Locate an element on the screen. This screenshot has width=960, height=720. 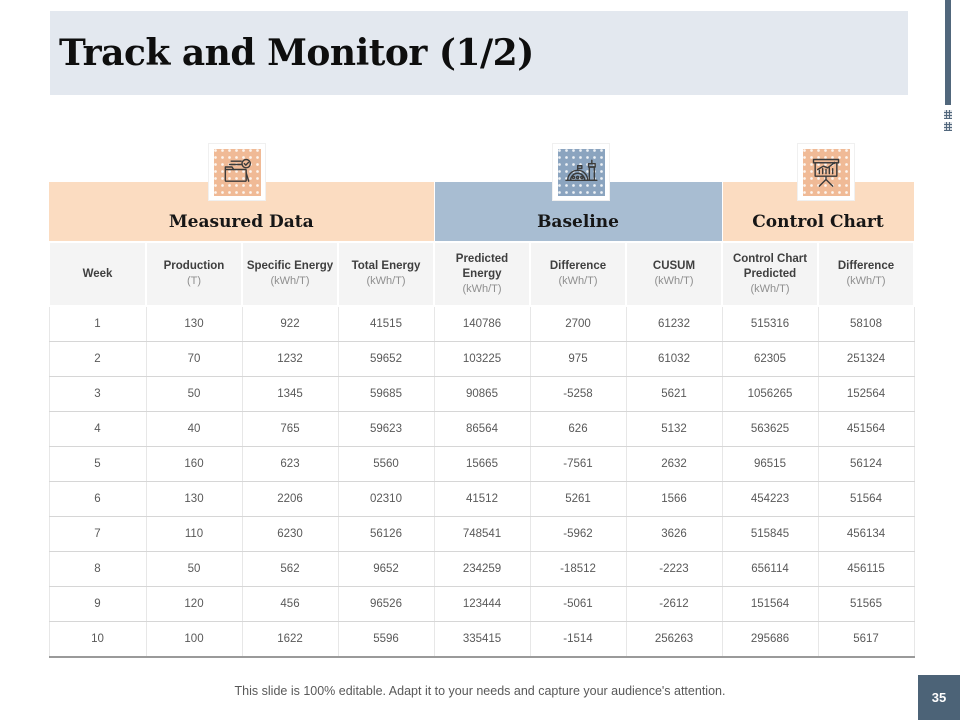
table-cell: 335415 is located at coordinates (482, 639).